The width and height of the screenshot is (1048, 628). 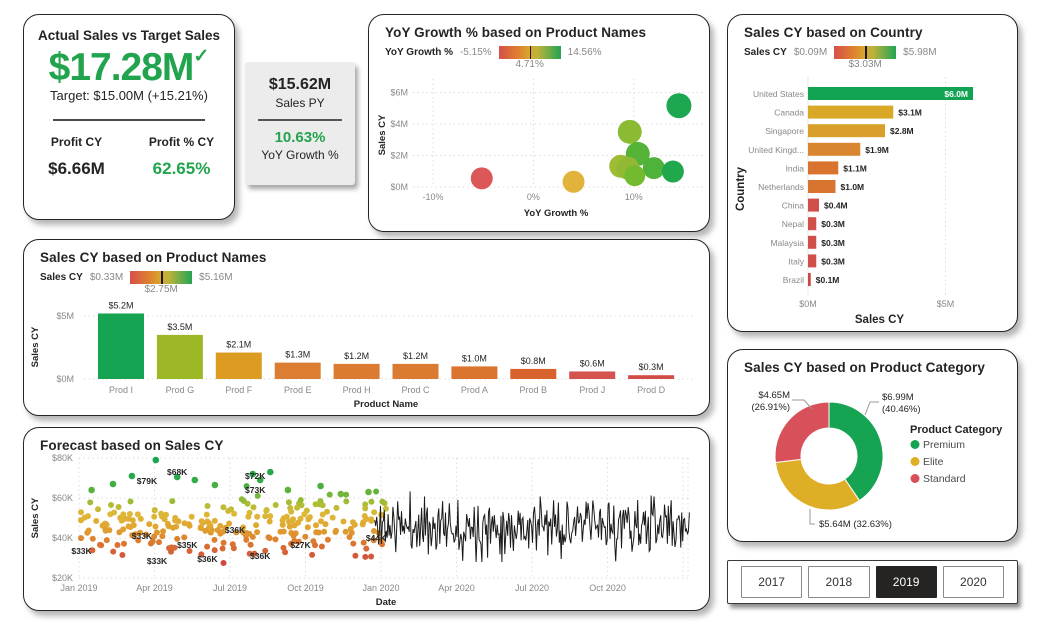 What do you see at coordinates (781, 187) in the screenshot?
I see `svg-text: Netherlands` at bounding box center [781, 187].